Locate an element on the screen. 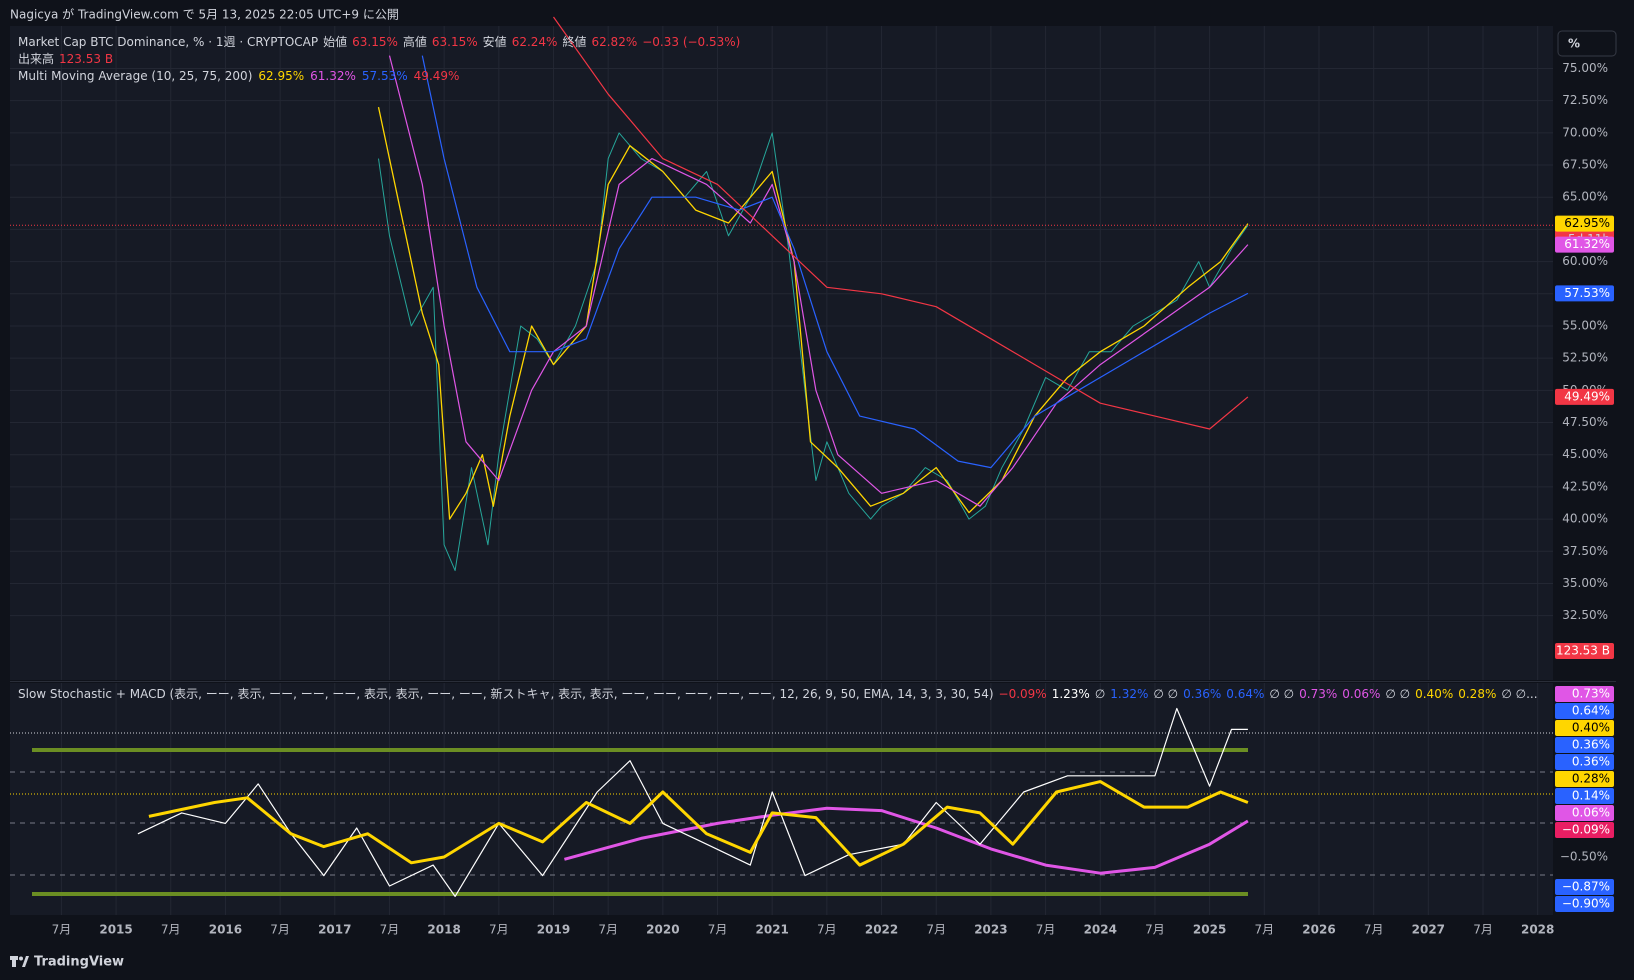 Image resolution: width=1634 pixels, height=980 pixels. legend-item: Multi Moving Average (10, 25, 75, 200) is located at coordinates (135, 76).